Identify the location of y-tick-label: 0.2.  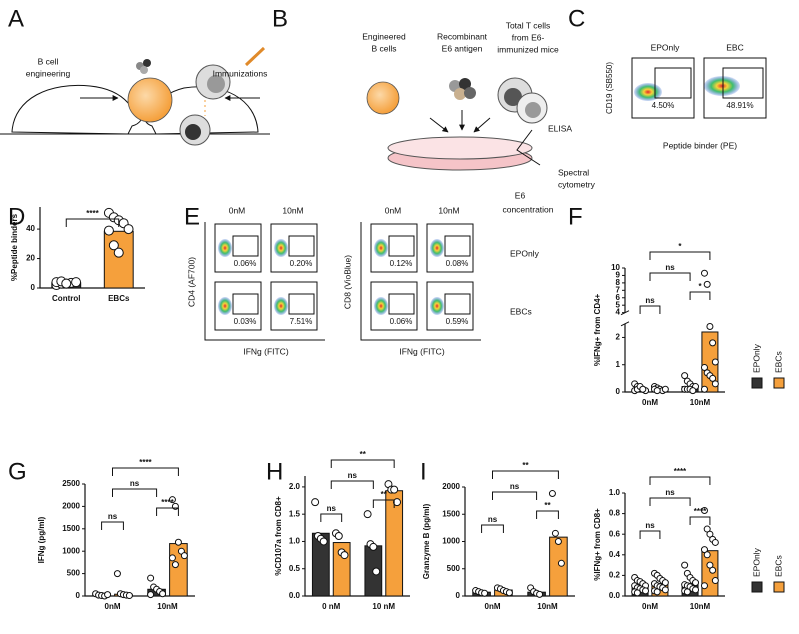
(615, 575).